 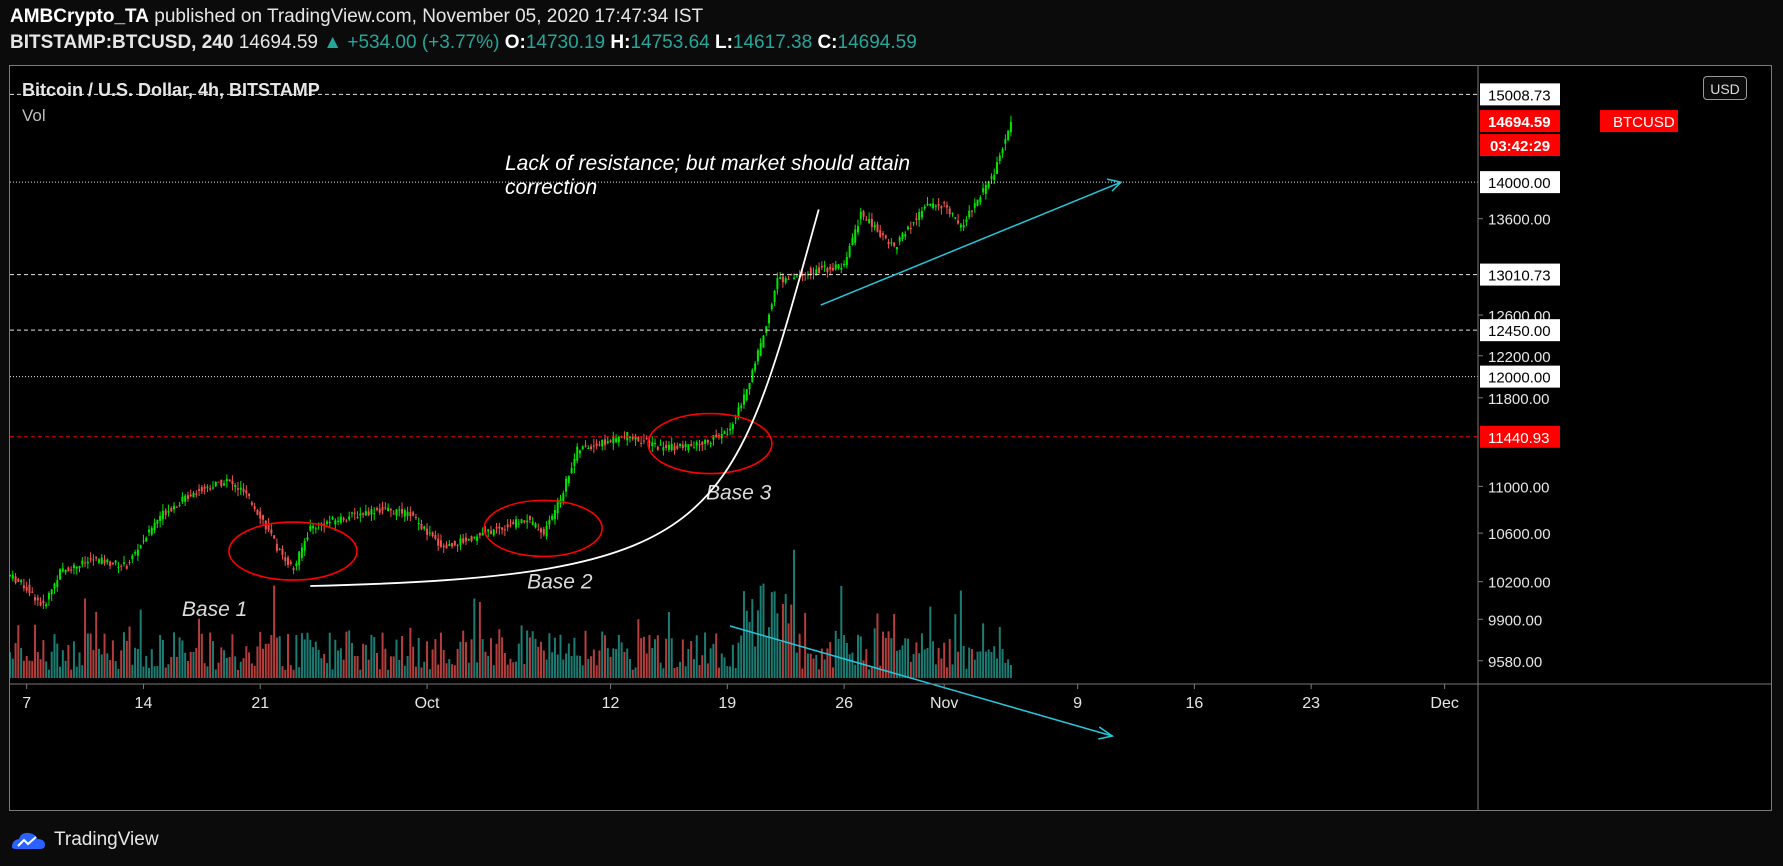 I want to click on currency-button: USD, so click(x=1725, y=88).